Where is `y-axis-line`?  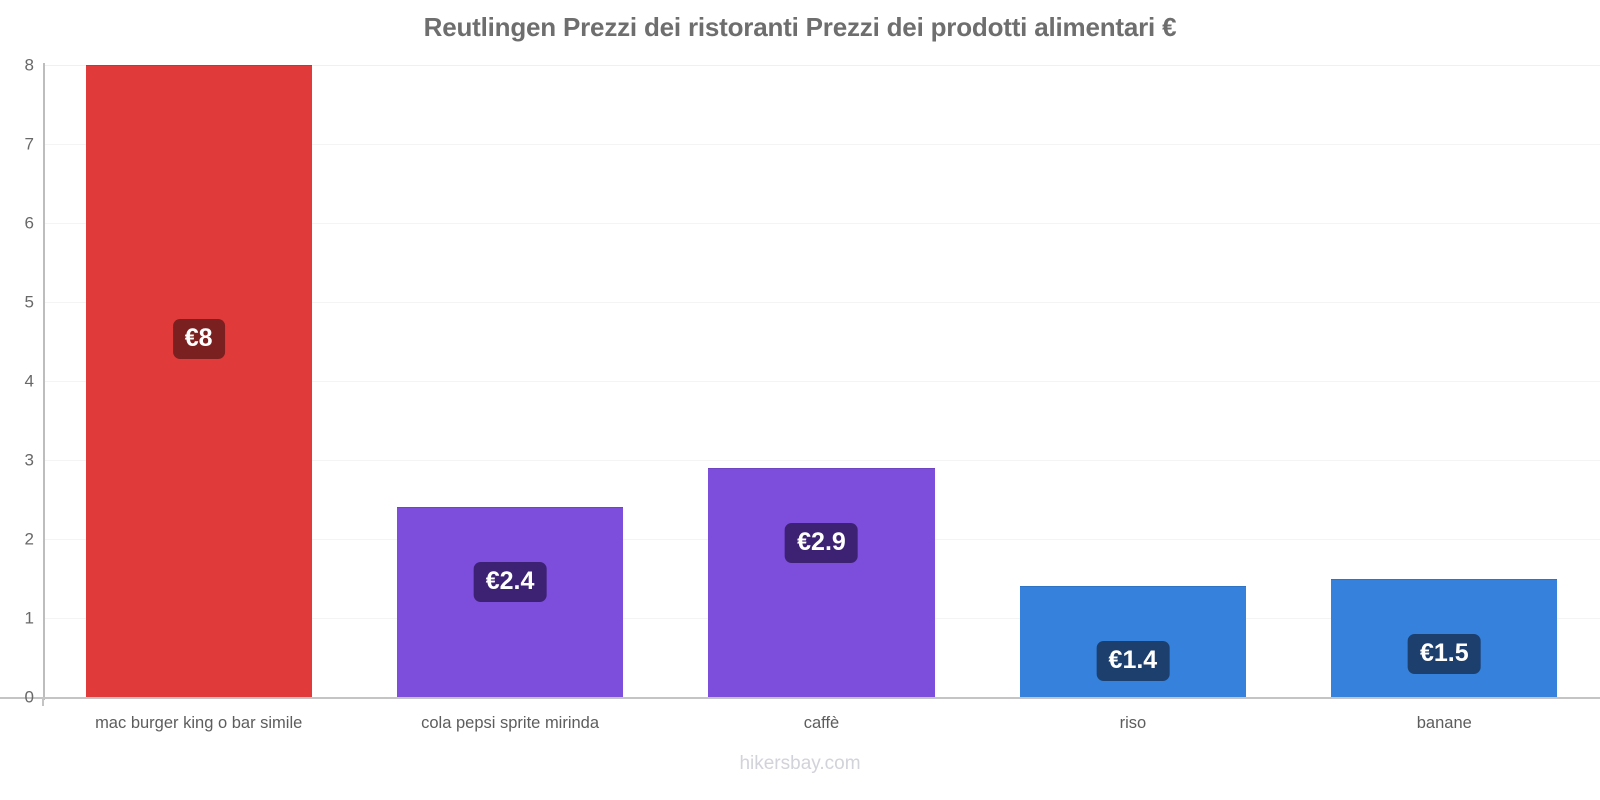
y-axis-line is located at coordinates (44, 381).